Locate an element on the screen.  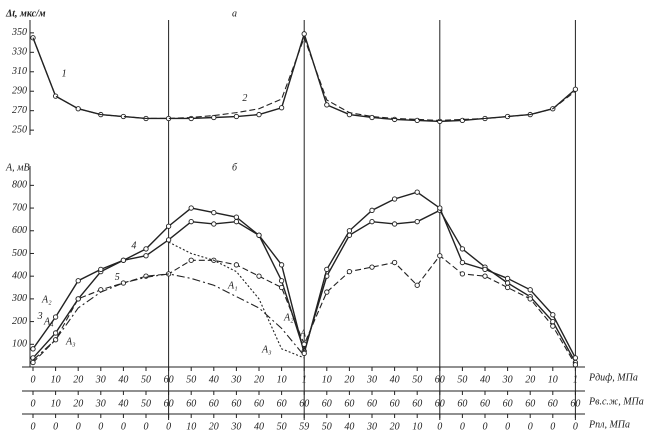
panel-b-ylabel: A, мВ is located at coordinates (17, 167).